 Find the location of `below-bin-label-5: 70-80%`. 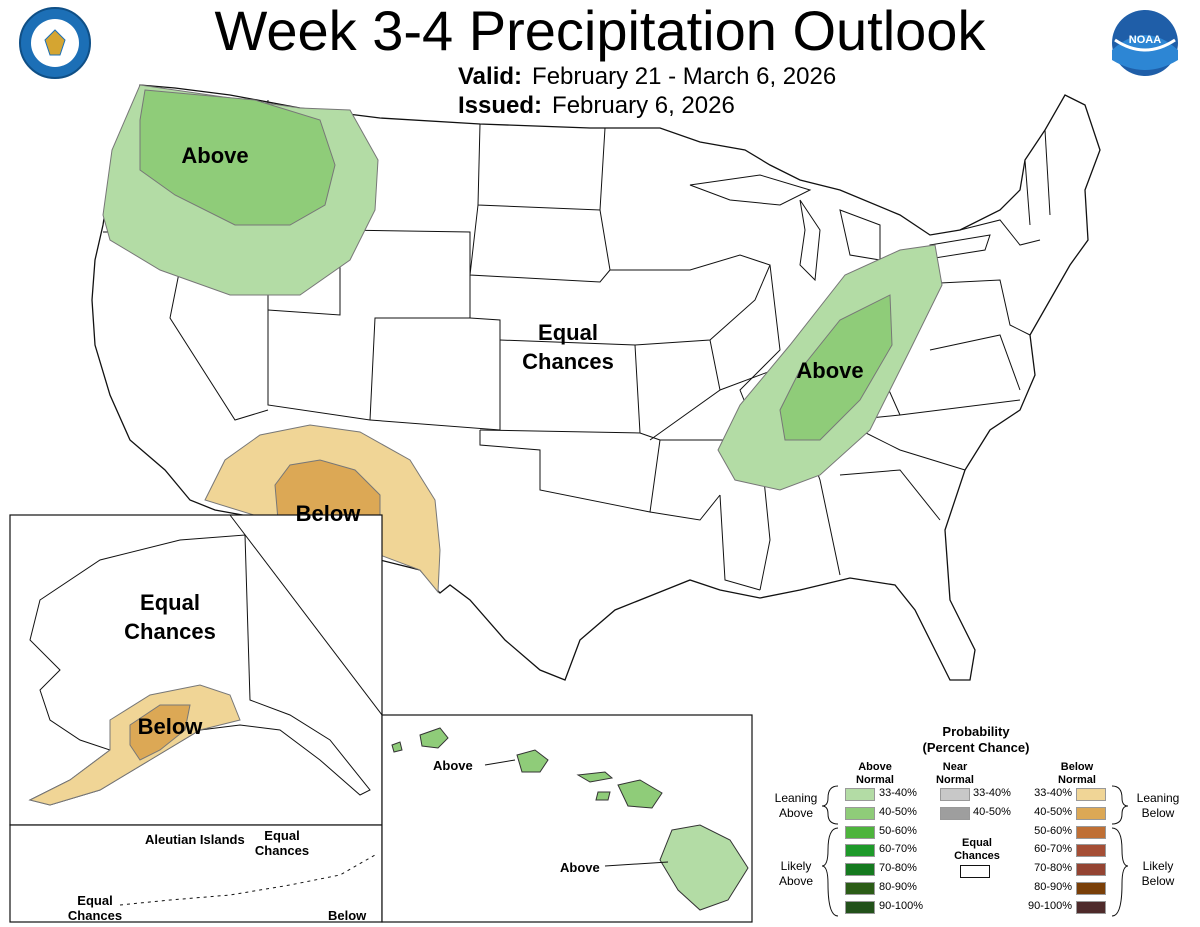

below-bin-label-5: 70-80% is located at coordinates (1053, 868).